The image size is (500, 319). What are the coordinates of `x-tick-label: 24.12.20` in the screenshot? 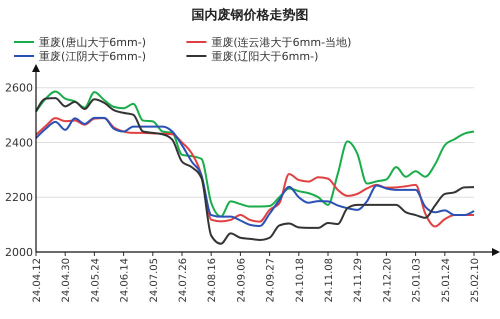 It's located at (388, 280).